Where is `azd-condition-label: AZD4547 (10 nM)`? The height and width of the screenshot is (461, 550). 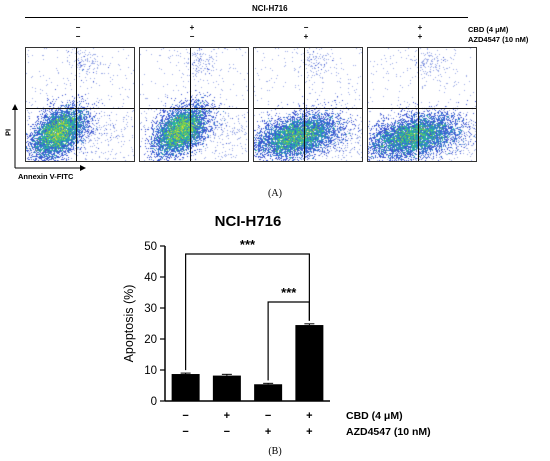
azd-condition-label: AZD4547 (10 nM) is located at coordinates (388, 432).